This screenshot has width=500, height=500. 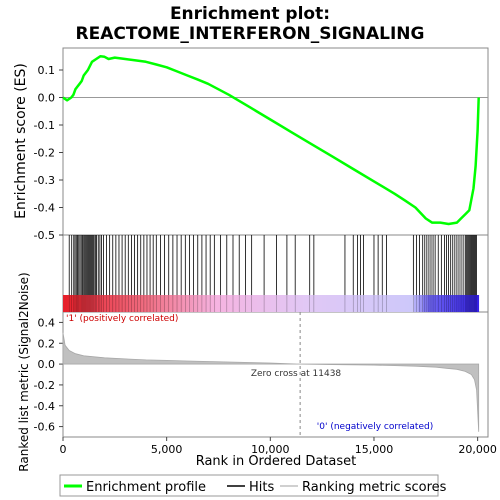 I want to click on es-y-axis: 0.1 0.0 -0.1 -0.2 -0.3 -0.4 -0.5, so click(x=48, y=153).